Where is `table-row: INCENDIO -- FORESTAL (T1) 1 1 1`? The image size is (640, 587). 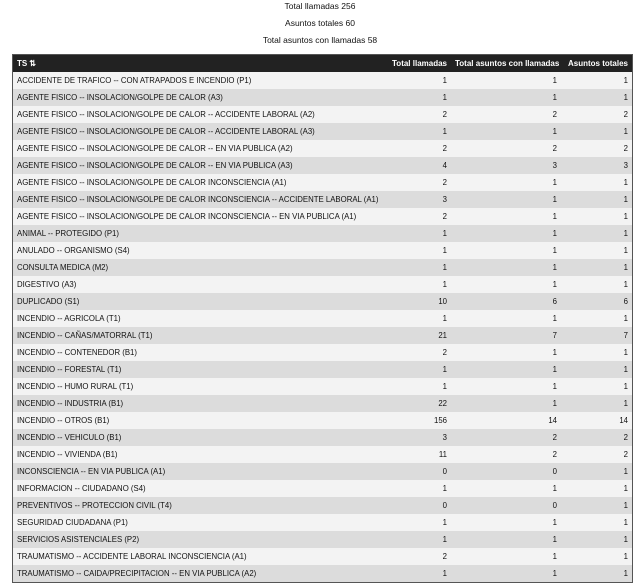
table-row: INCENDIO -- FORESTAL (T1) 1 1 1 is located at coordinates (322, 369).